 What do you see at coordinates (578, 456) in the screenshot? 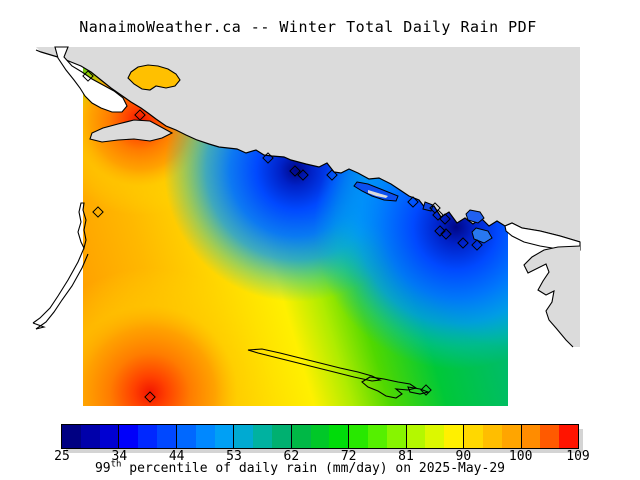
I see `colorbar-tick-label: 109` at bounding box center [578, 456].